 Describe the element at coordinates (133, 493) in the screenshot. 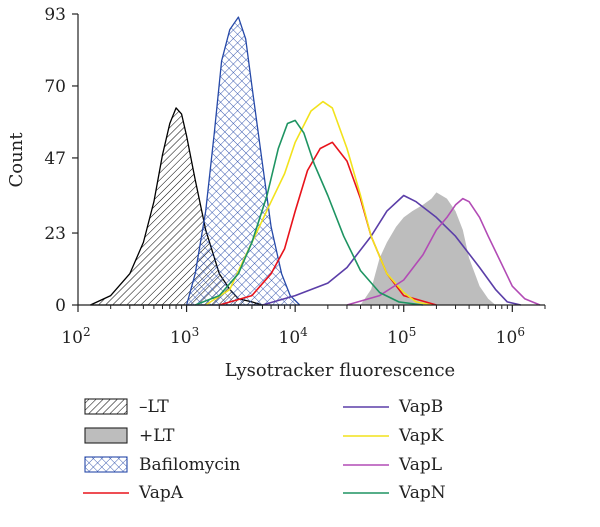

I see `legend-item-vapa: VapA` at that location.